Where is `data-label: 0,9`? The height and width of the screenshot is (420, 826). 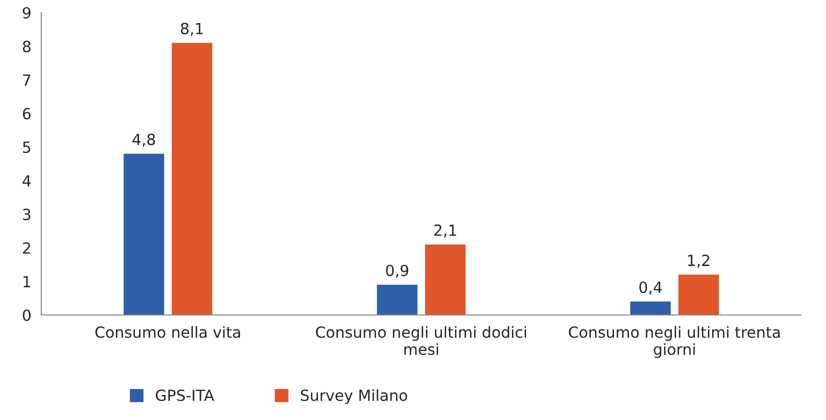
data-label: 0,9 is located at coordinates (397, 271).